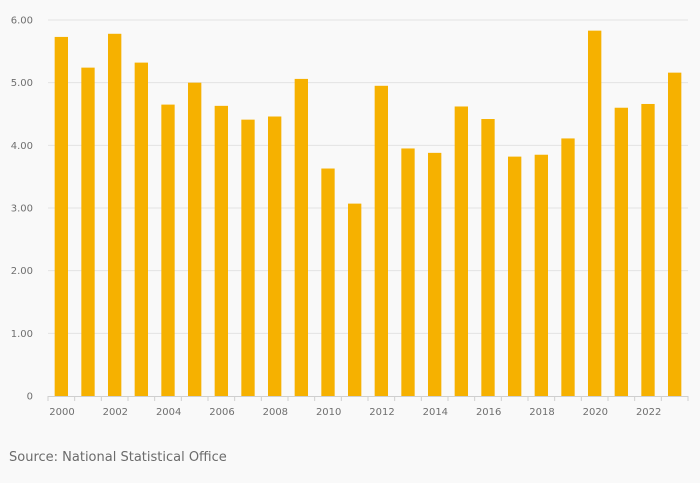  I want to click on source-note: Source: National Statistical Office, so click(118, 457).